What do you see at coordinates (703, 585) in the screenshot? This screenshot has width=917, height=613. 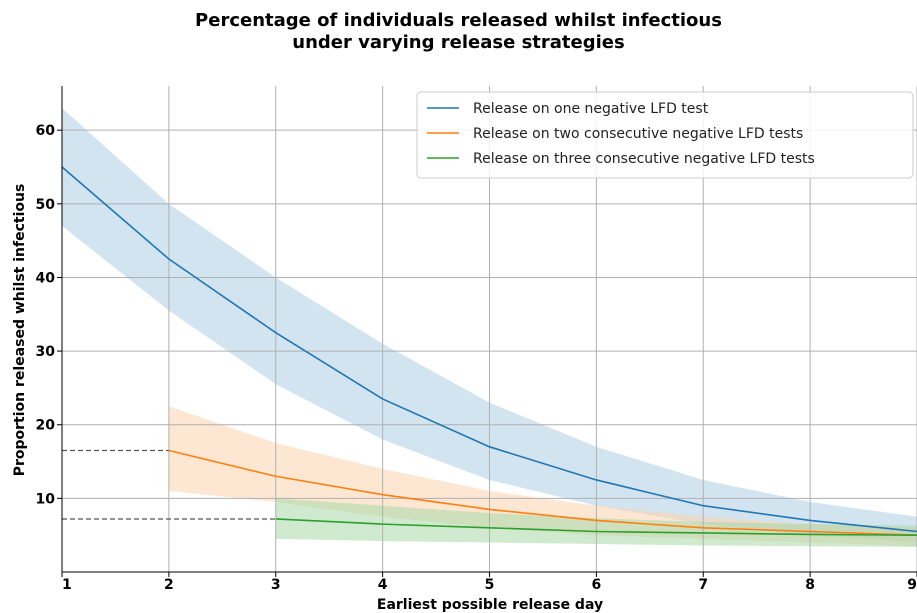 I see `x-tick-label-7: 7` at bounding box center [703, 585].